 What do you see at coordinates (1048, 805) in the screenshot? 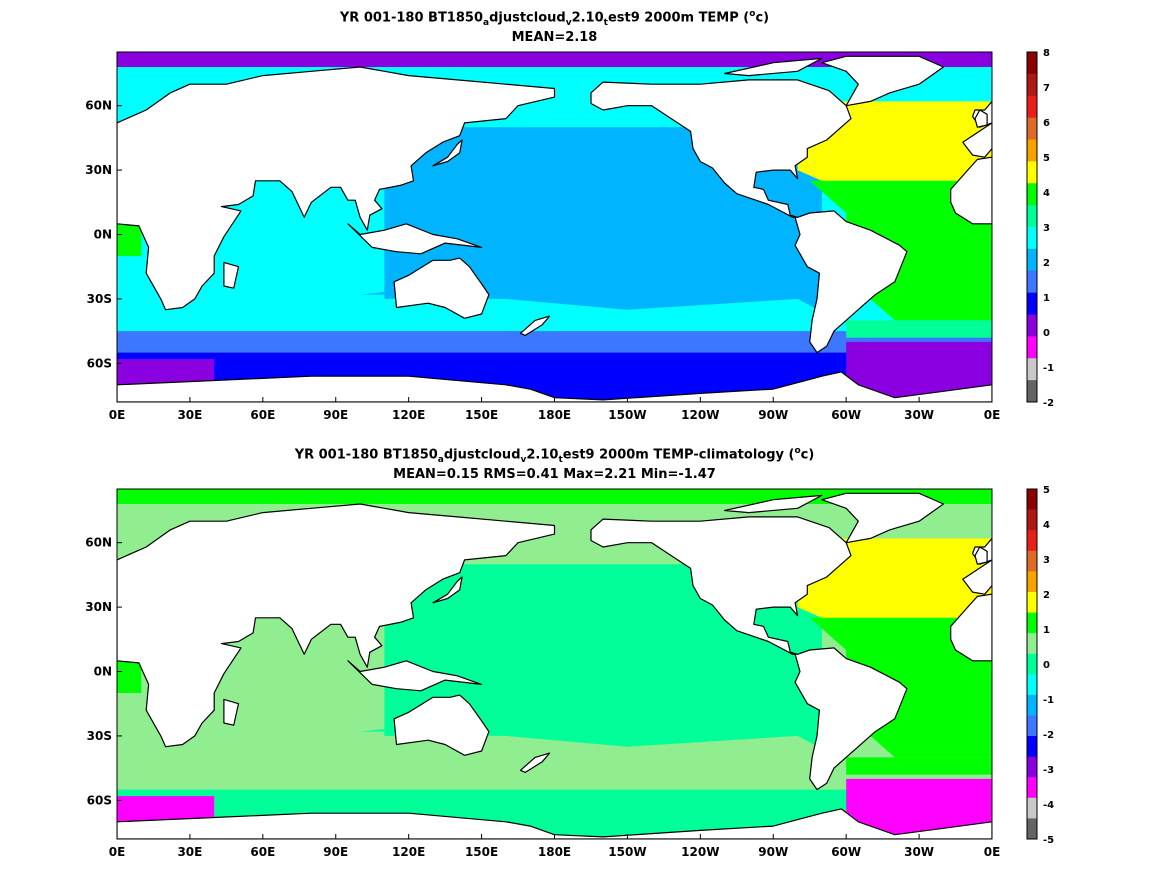
I see `colorbar-label: -4` at bounding box center [1048, 805].